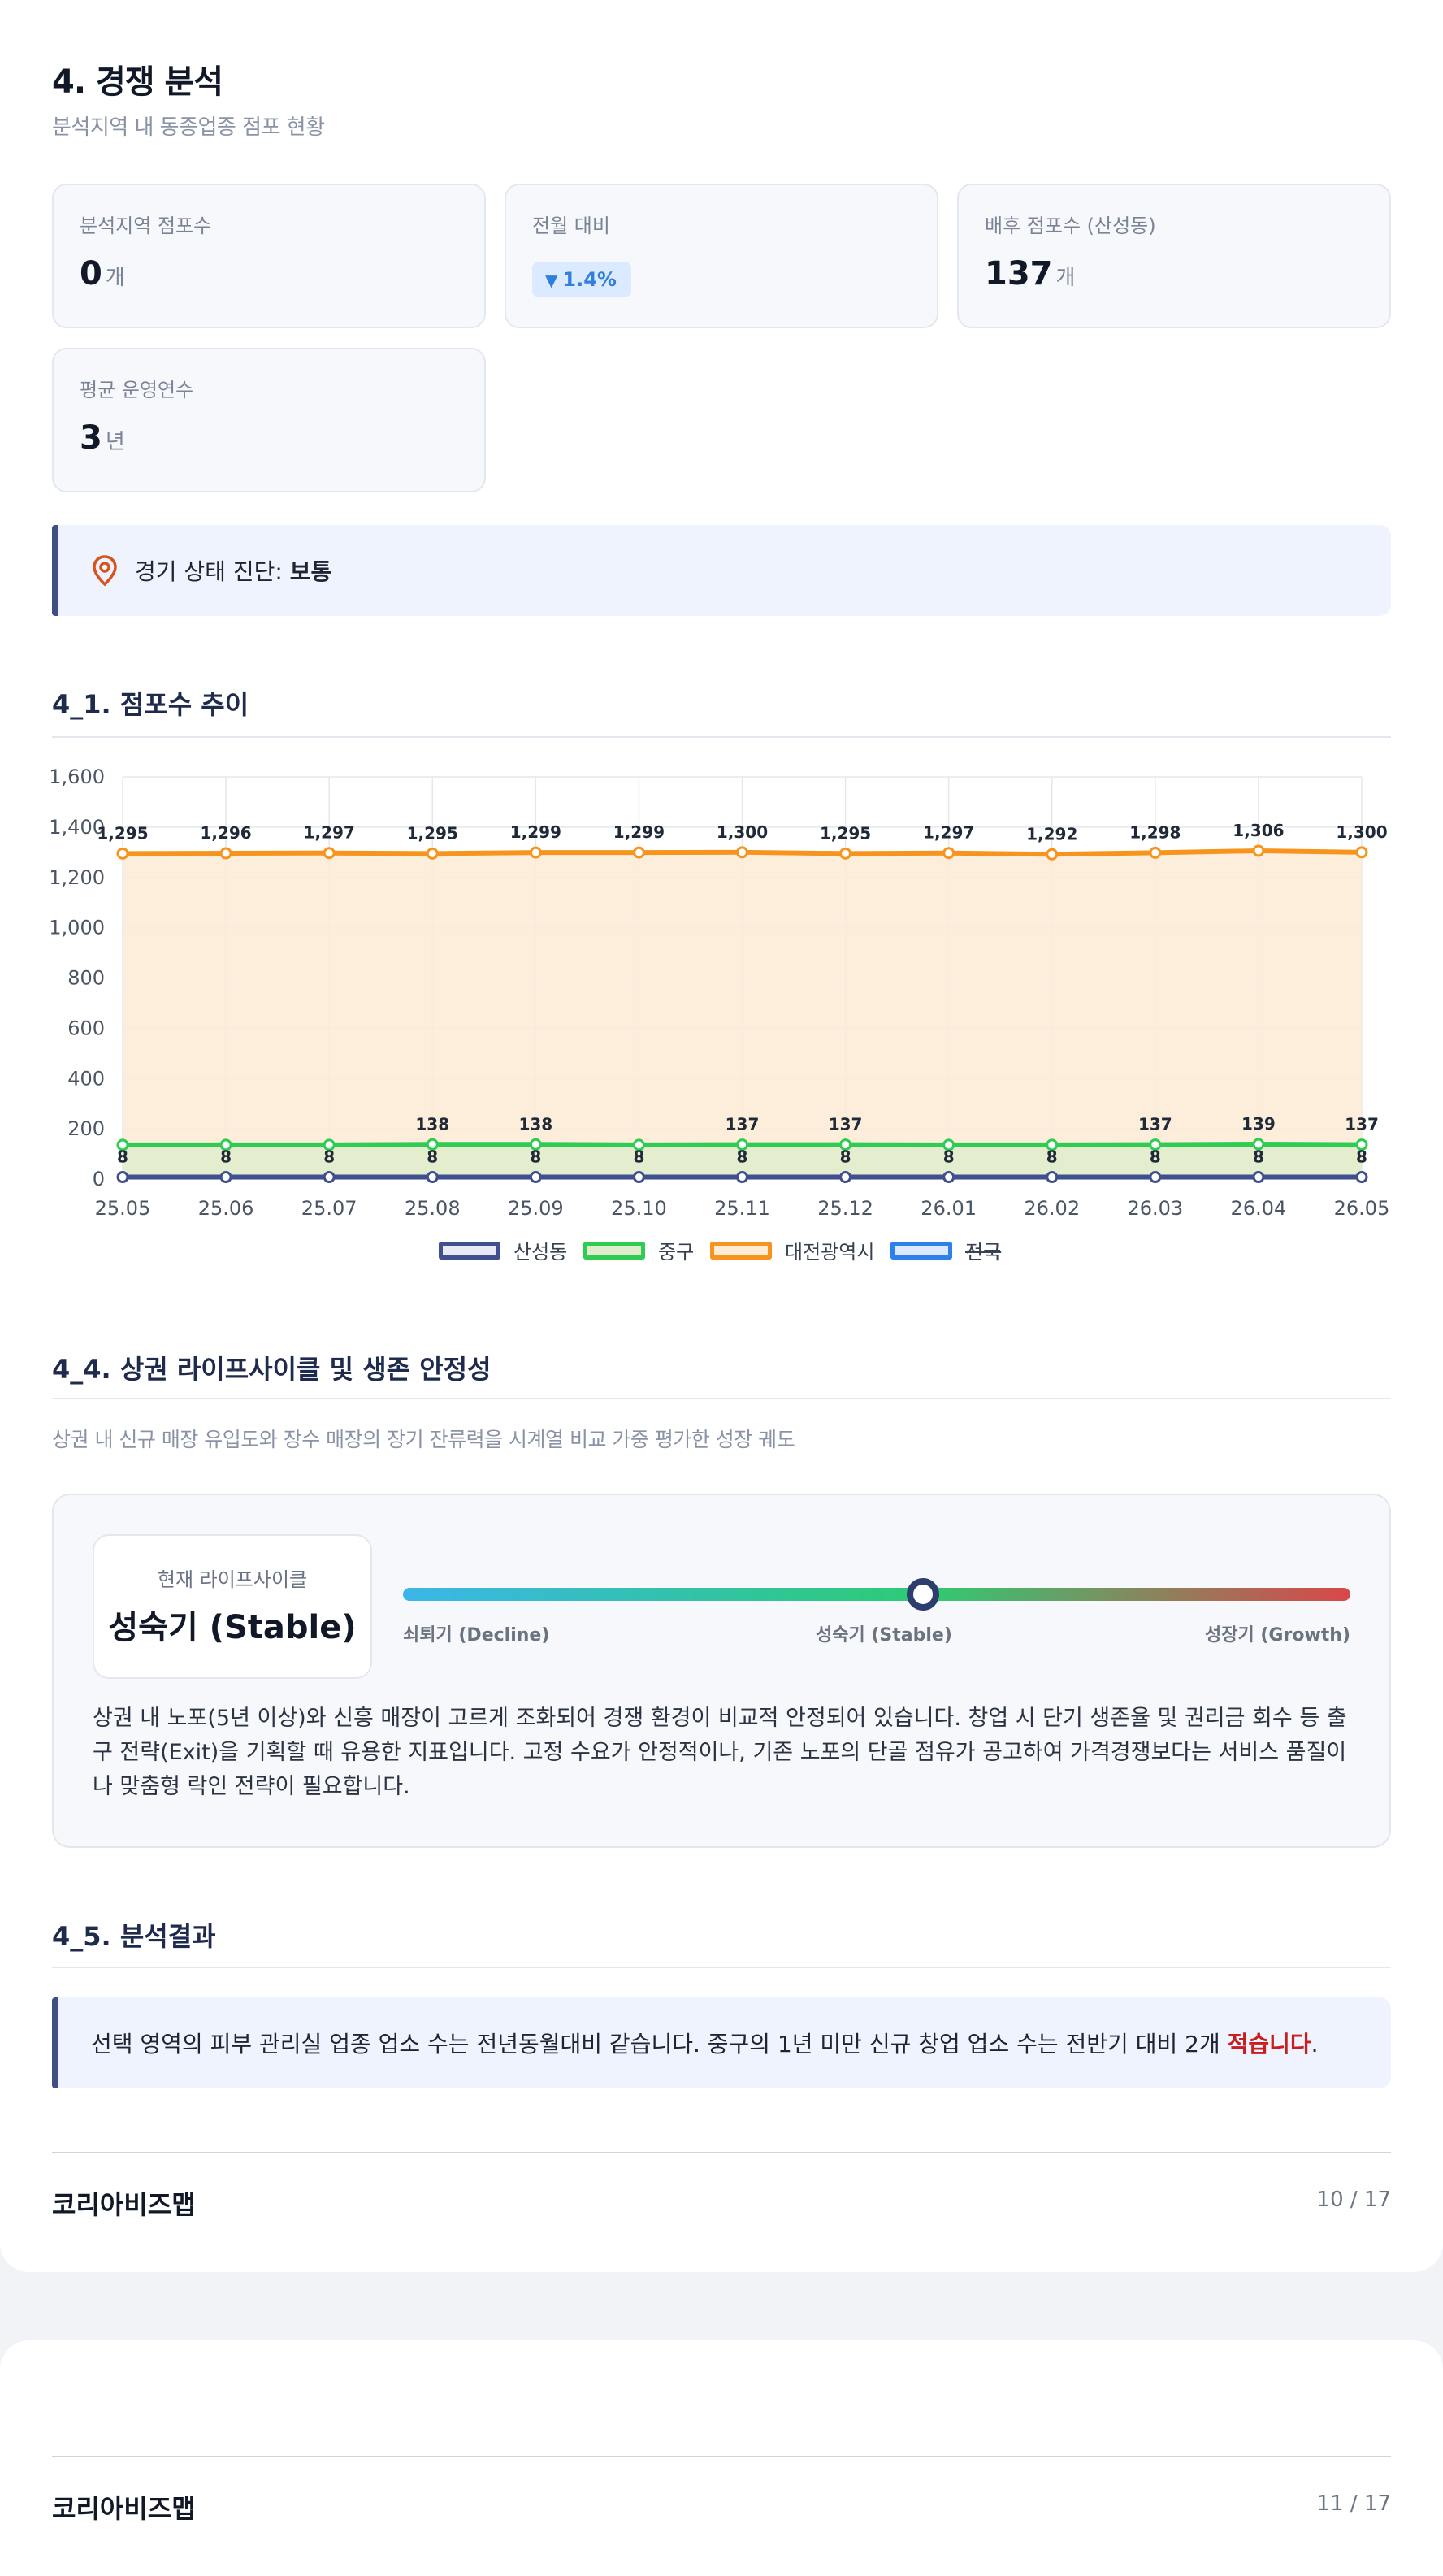 The image size is (1443, 2576). What do you see at coordinates (743, 1014) in the screenshot?
I see `series-area` at bounding box center [743, 1014].